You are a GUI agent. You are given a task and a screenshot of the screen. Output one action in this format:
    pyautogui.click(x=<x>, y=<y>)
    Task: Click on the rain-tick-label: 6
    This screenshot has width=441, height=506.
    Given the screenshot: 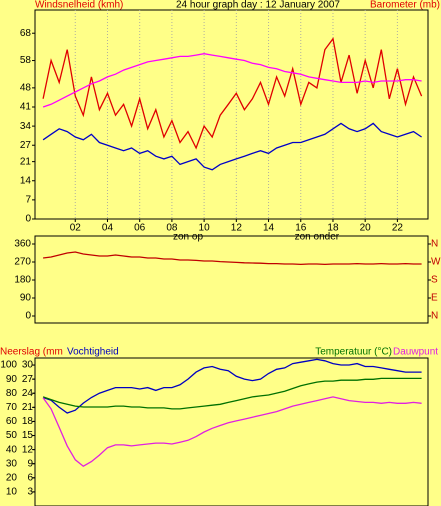 What is the action you would take?
    pyautogui.click(x=30, y=477)
    